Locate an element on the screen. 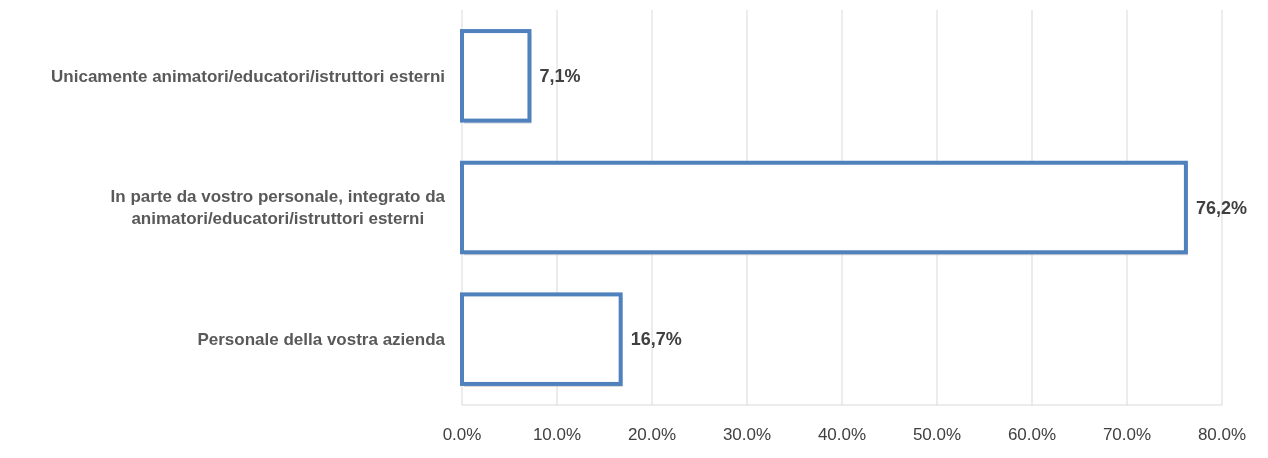  x-tick-label: 40.0% is located at coordinates (842, 434).